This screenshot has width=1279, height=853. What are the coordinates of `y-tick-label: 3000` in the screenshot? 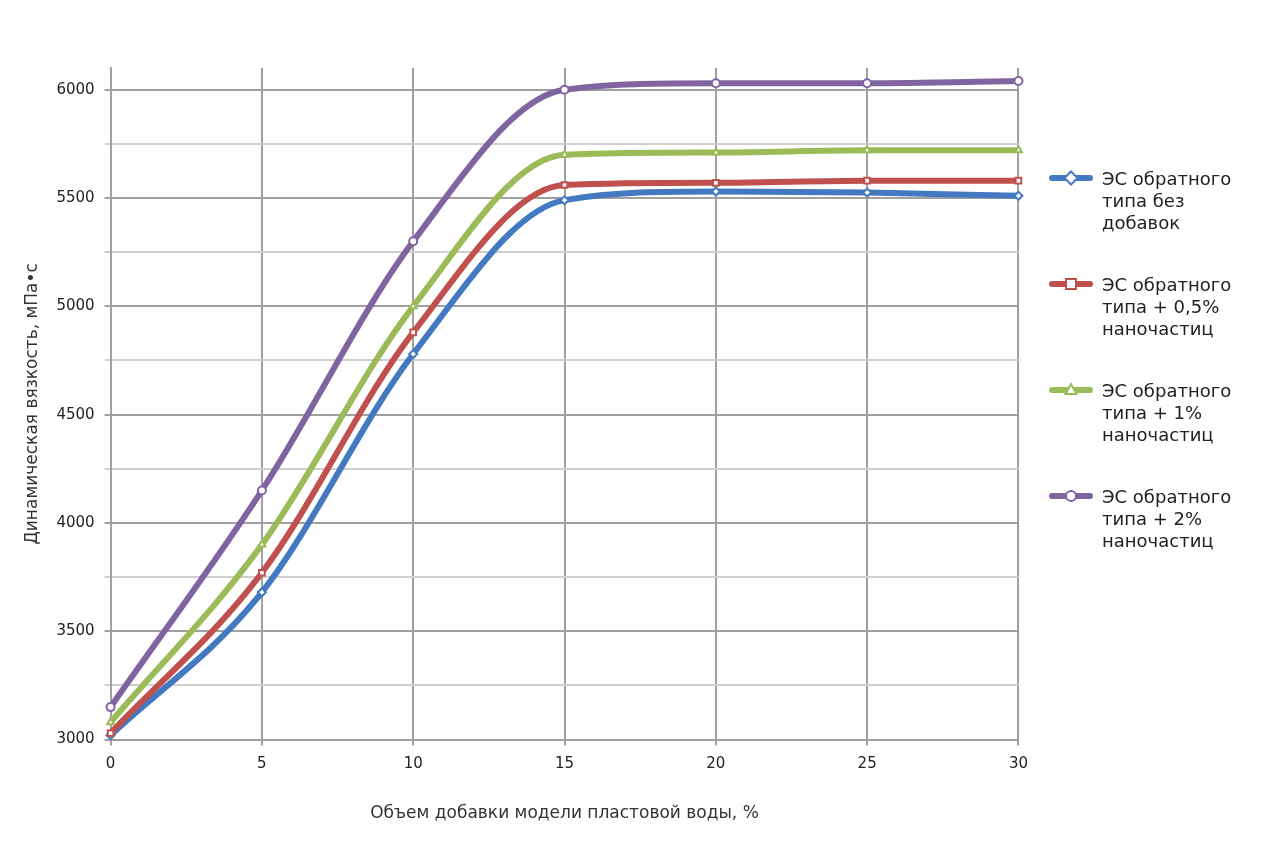 It's located at (75, 738).